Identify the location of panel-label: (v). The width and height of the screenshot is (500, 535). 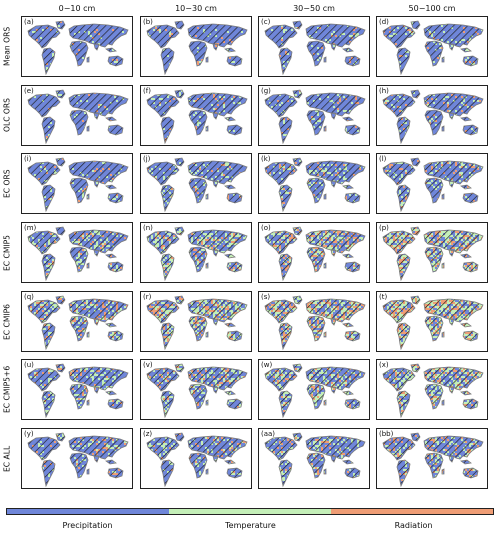
(148, 365).